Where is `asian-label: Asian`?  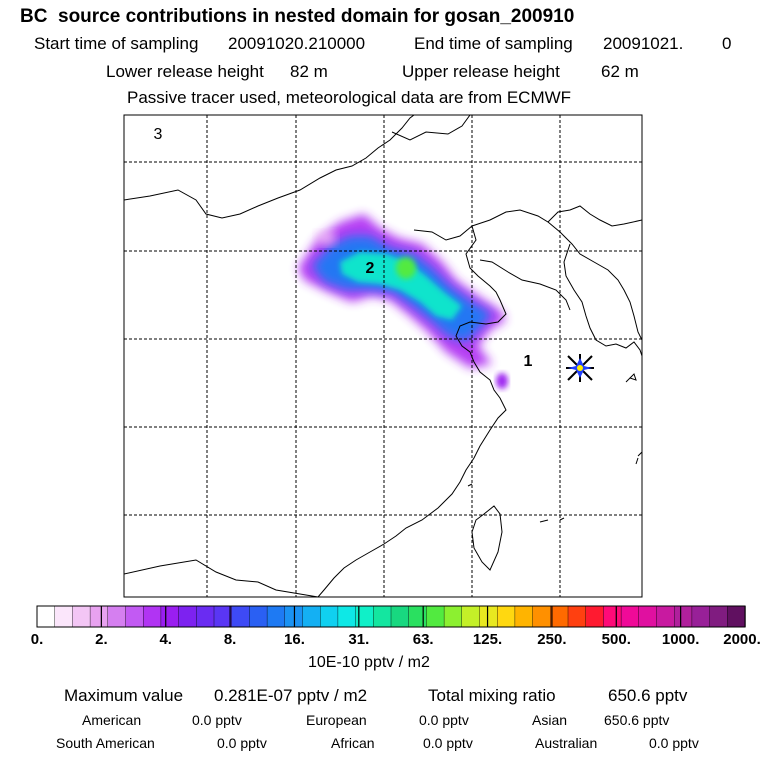 asian-label: Asian is located at coordinates (550, 720).